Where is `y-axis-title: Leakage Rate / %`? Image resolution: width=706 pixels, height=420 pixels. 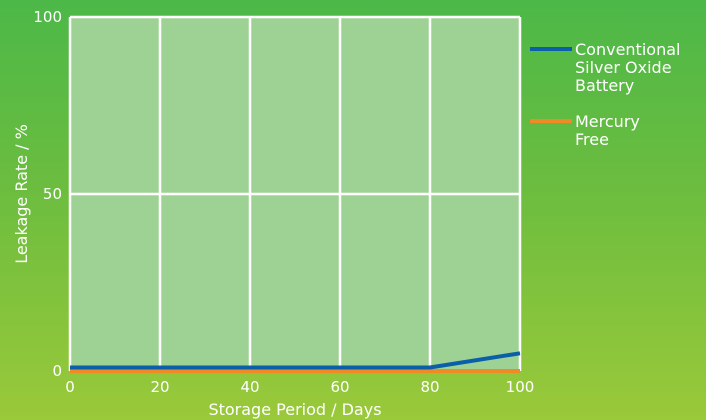 y-axis-title: Leakage Rate / % is located at coordinates (21, 194).